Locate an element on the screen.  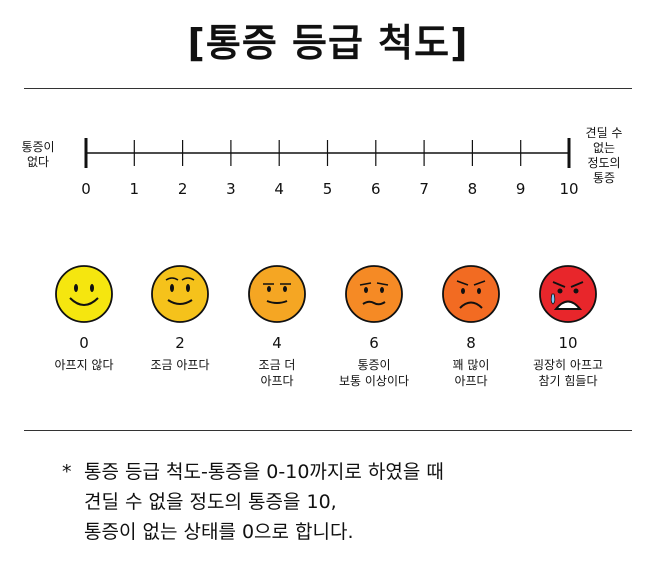
face-value-8: 8 is located at coordinates (471, 343).